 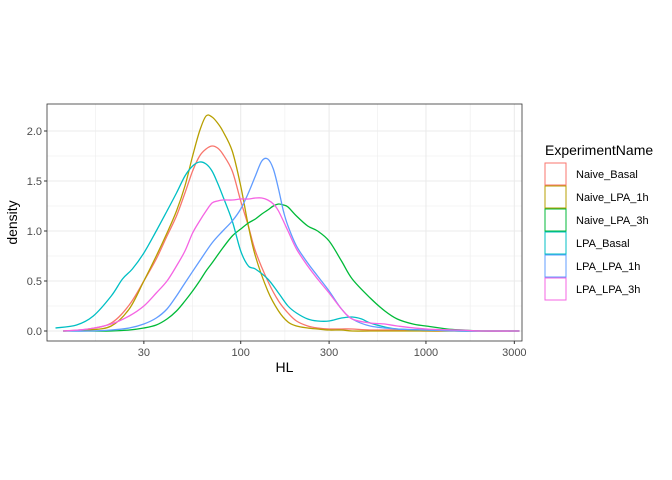 I want to click on y-tick-label: 2.0, so click(x=34, y=132).